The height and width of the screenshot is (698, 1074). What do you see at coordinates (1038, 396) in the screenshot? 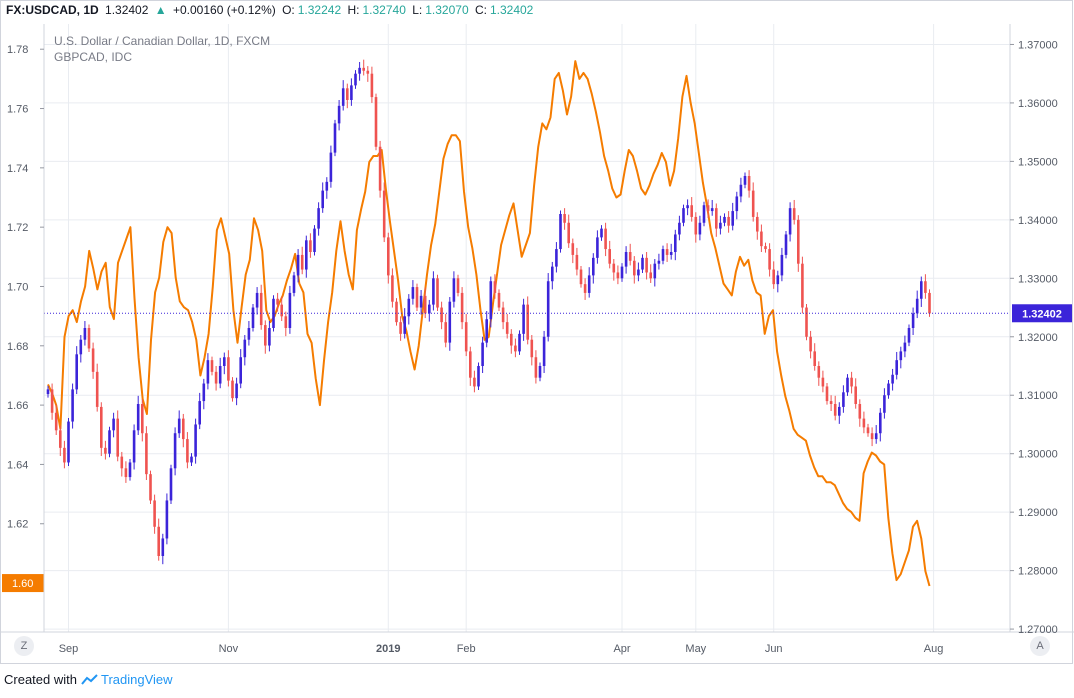
I see `right-tick-label: 1.31000` at bounding box center [1038, 396].